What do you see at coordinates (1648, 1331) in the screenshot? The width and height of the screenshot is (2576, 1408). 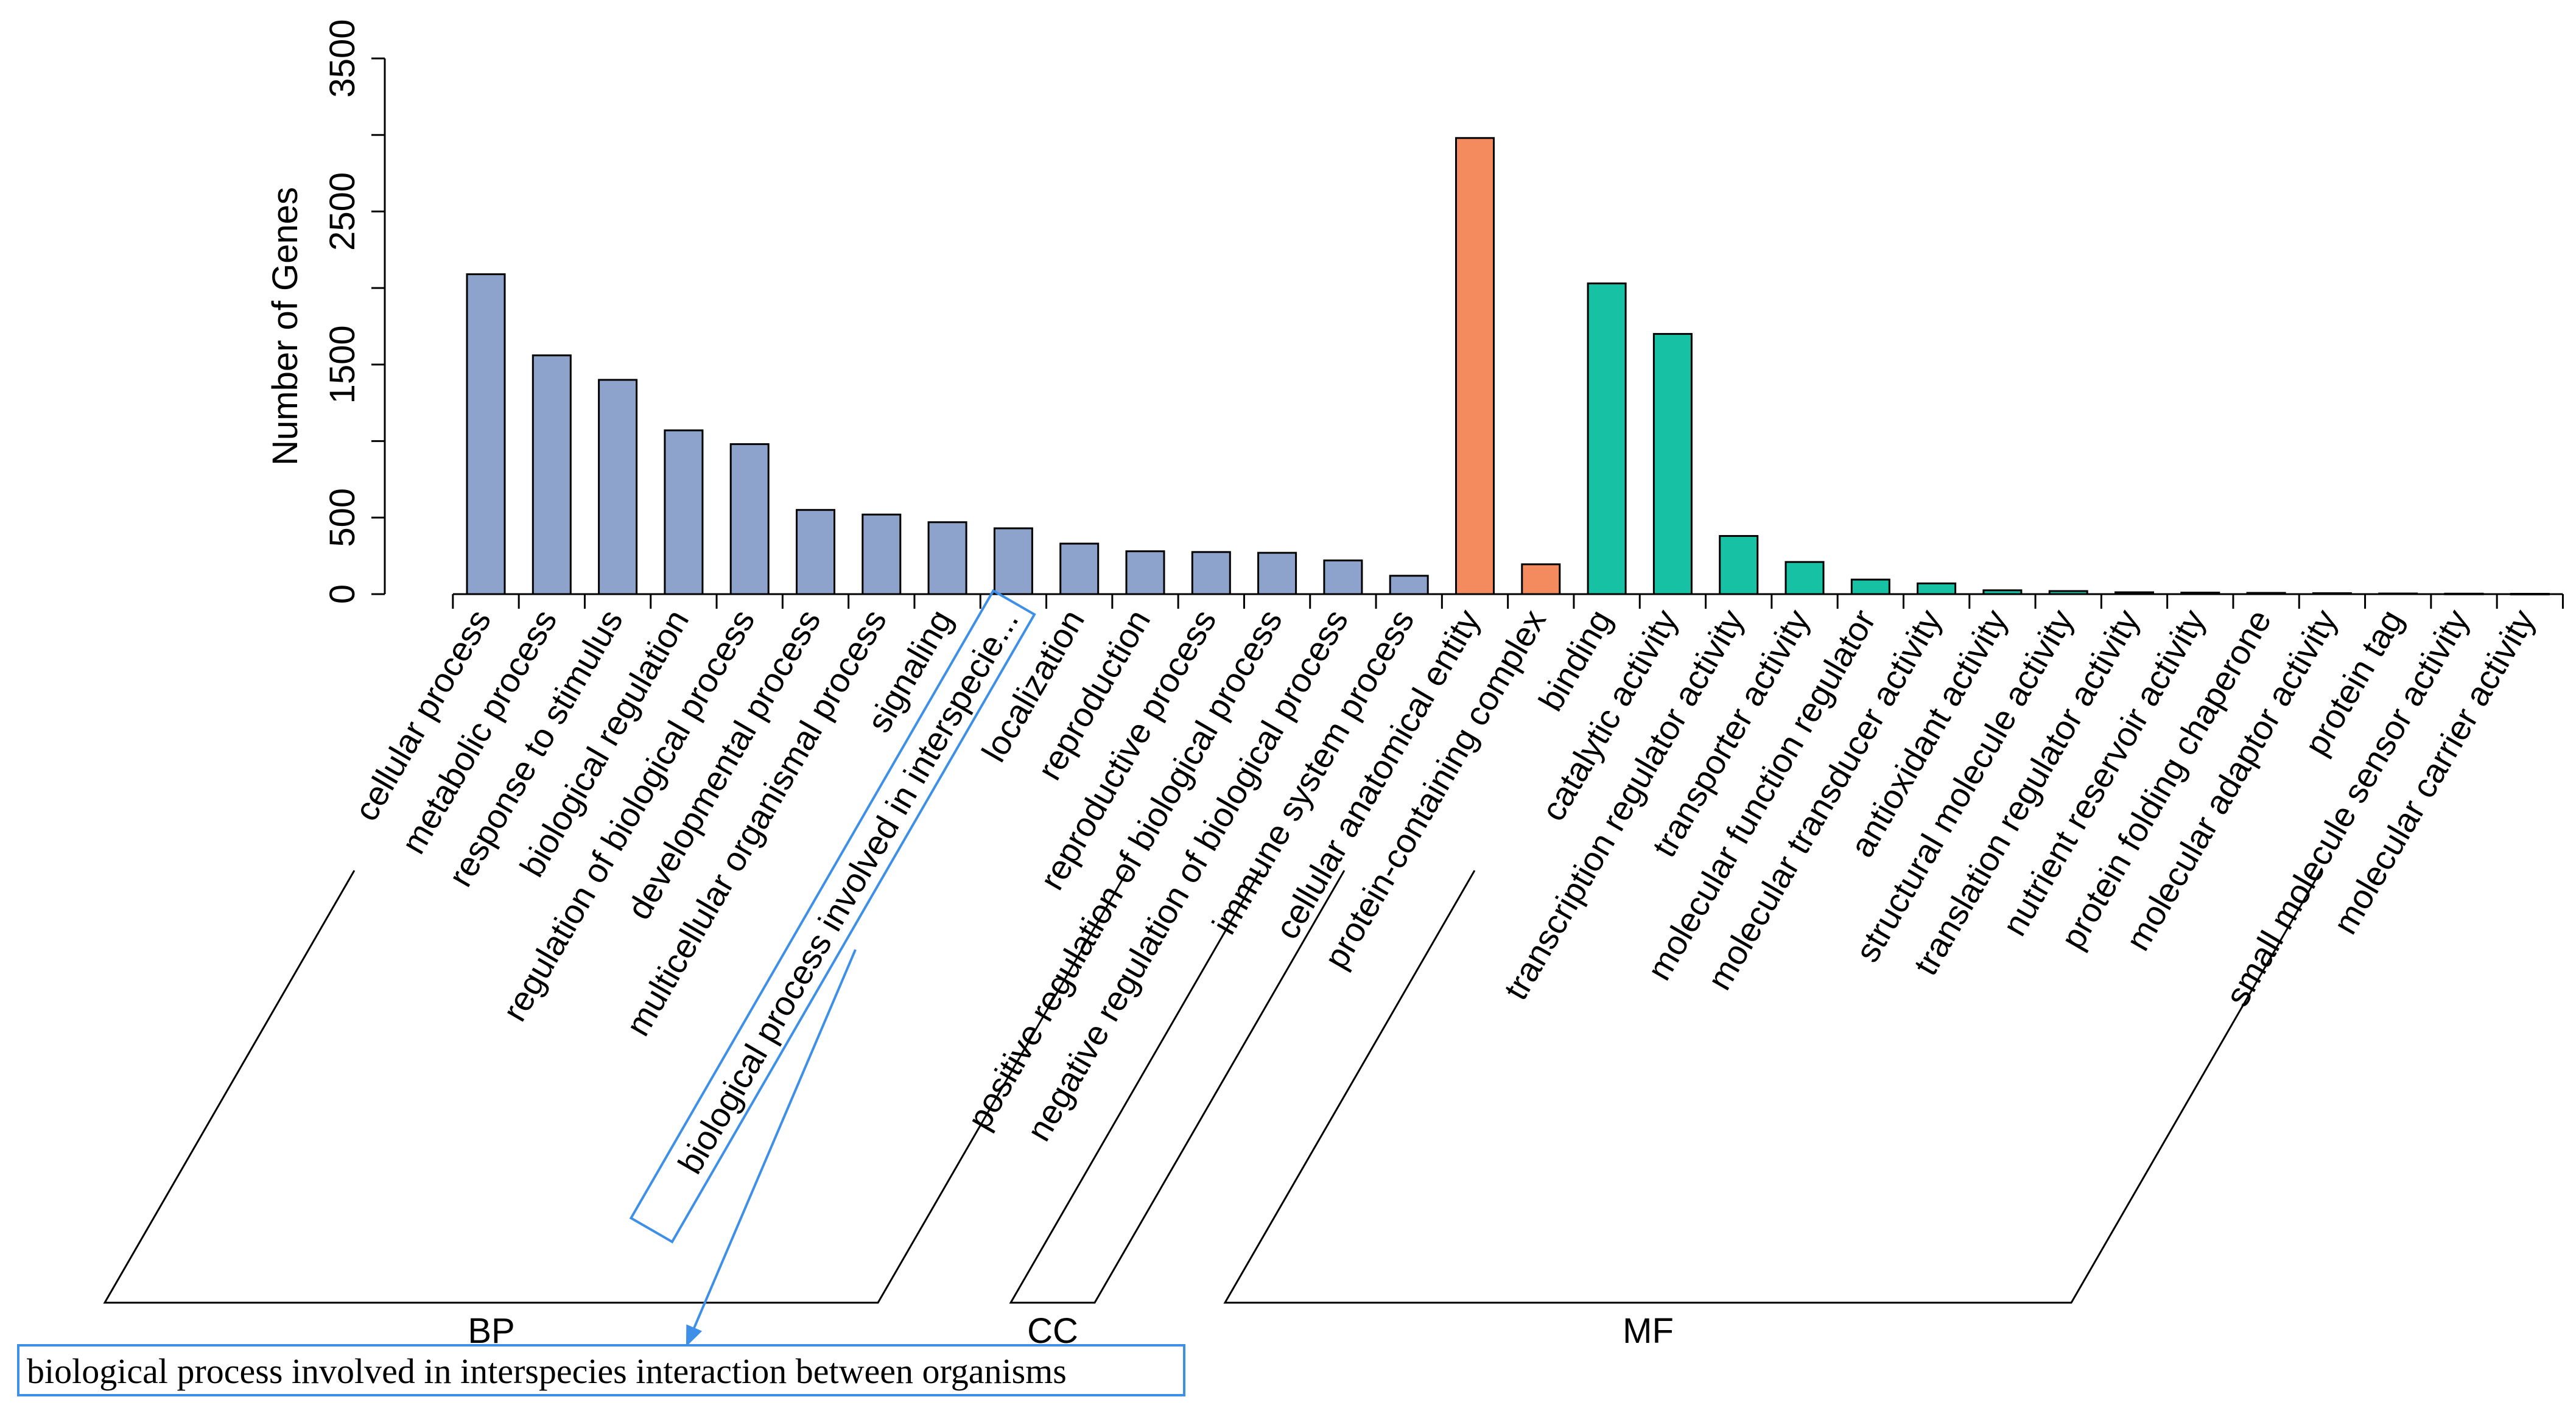 I see `group-label: MF` at bounding box center [1648, 1331].